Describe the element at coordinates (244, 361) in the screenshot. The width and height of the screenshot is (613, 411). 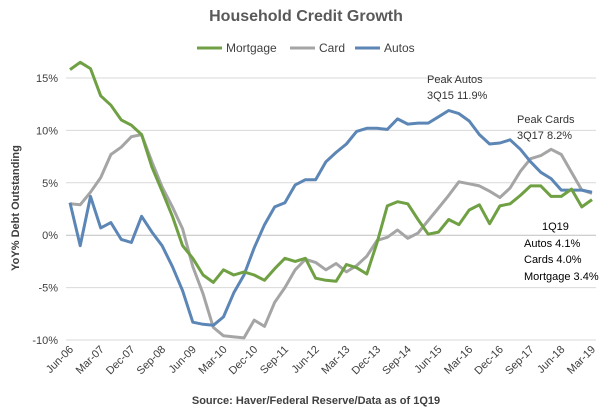
I see `x-tick-label: Dec-10` at that location.